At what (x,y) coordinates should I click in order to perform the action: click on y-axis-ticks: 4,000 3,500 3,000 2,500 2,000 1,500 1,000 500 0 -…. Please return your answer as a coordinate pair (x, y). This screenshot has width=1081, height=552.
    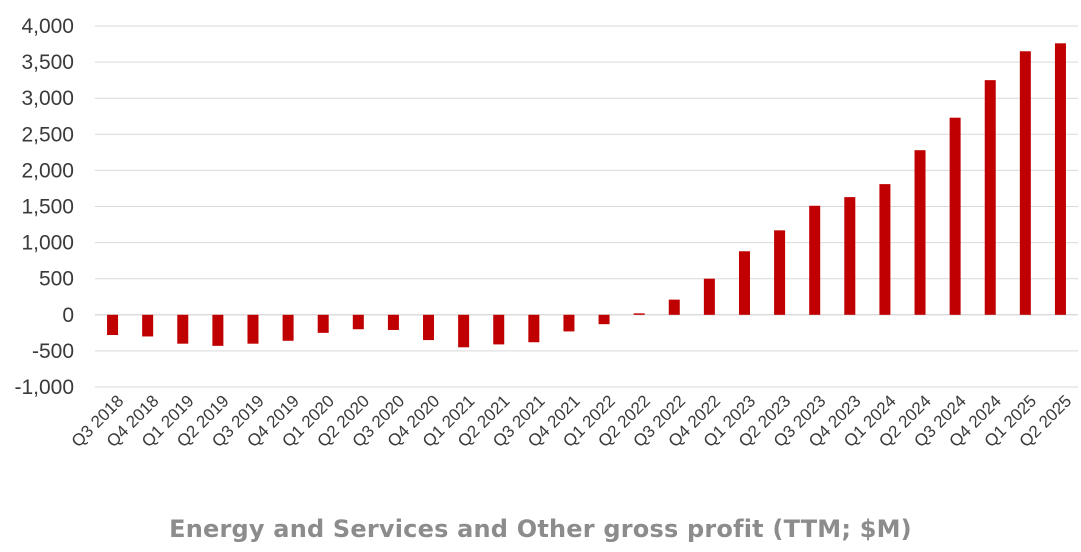
    Looking at the image, I should click on (44, 207).